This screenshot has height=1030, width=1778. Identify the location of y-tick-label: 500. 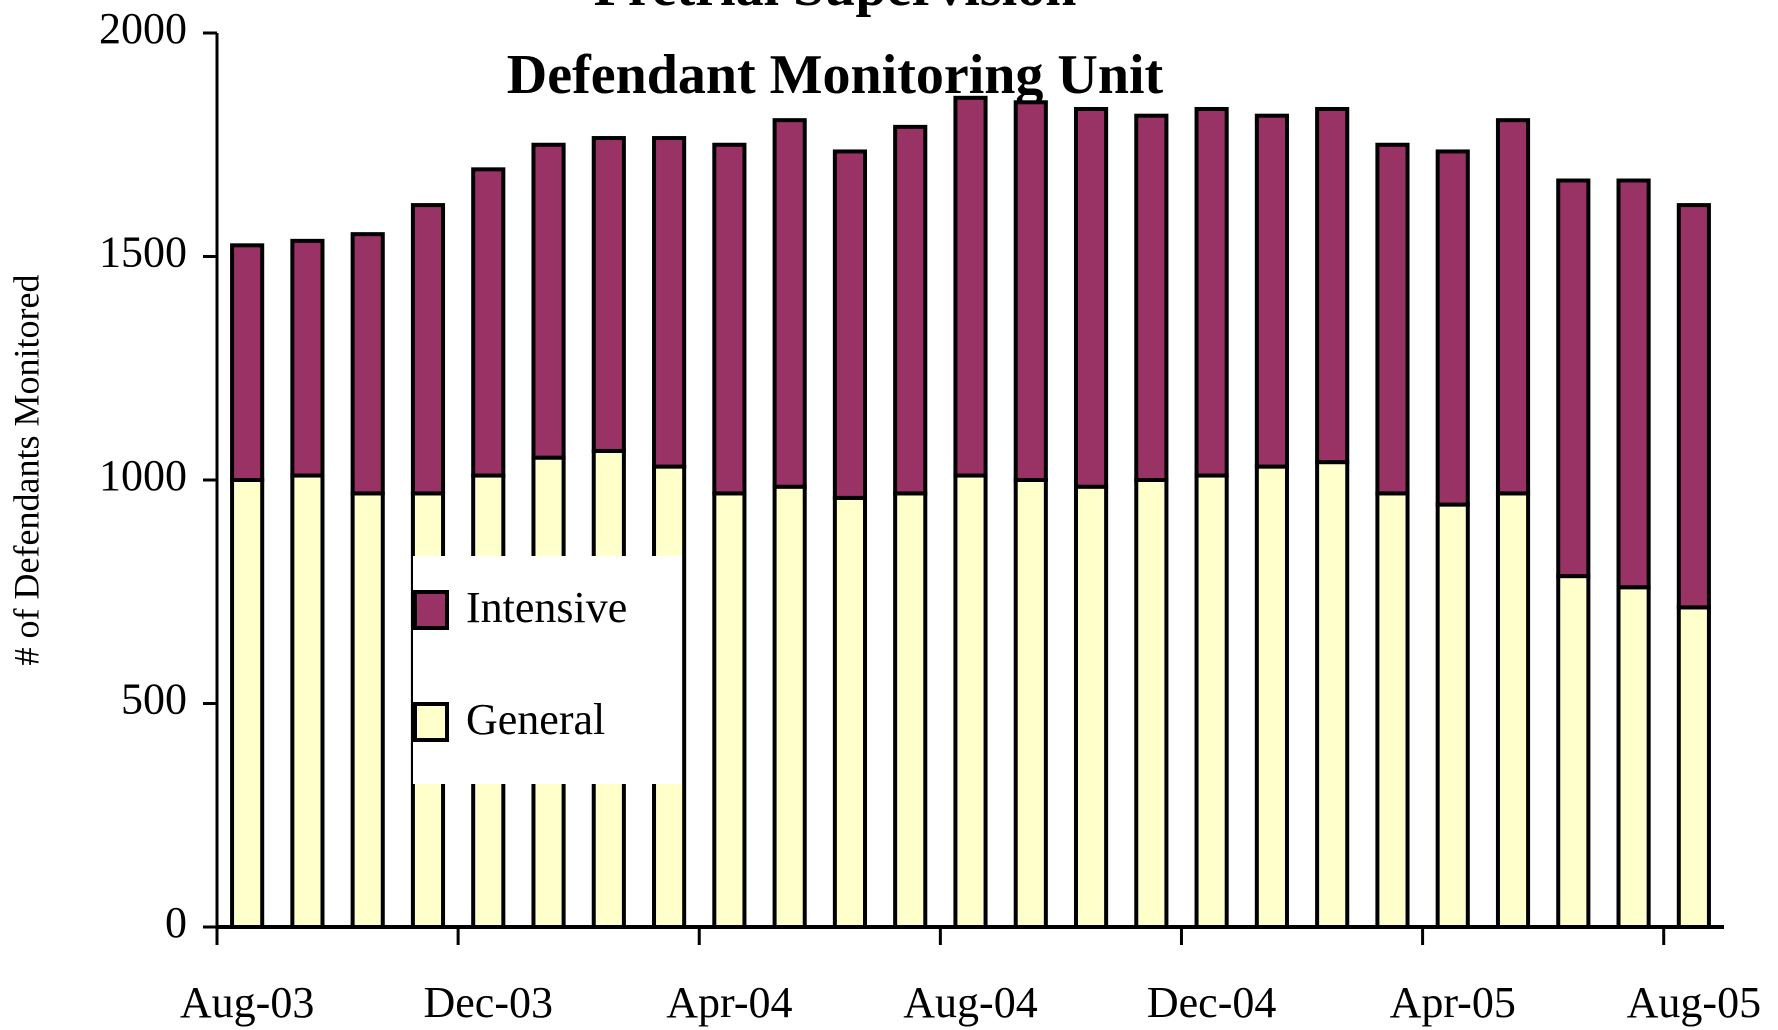
(154, 699).